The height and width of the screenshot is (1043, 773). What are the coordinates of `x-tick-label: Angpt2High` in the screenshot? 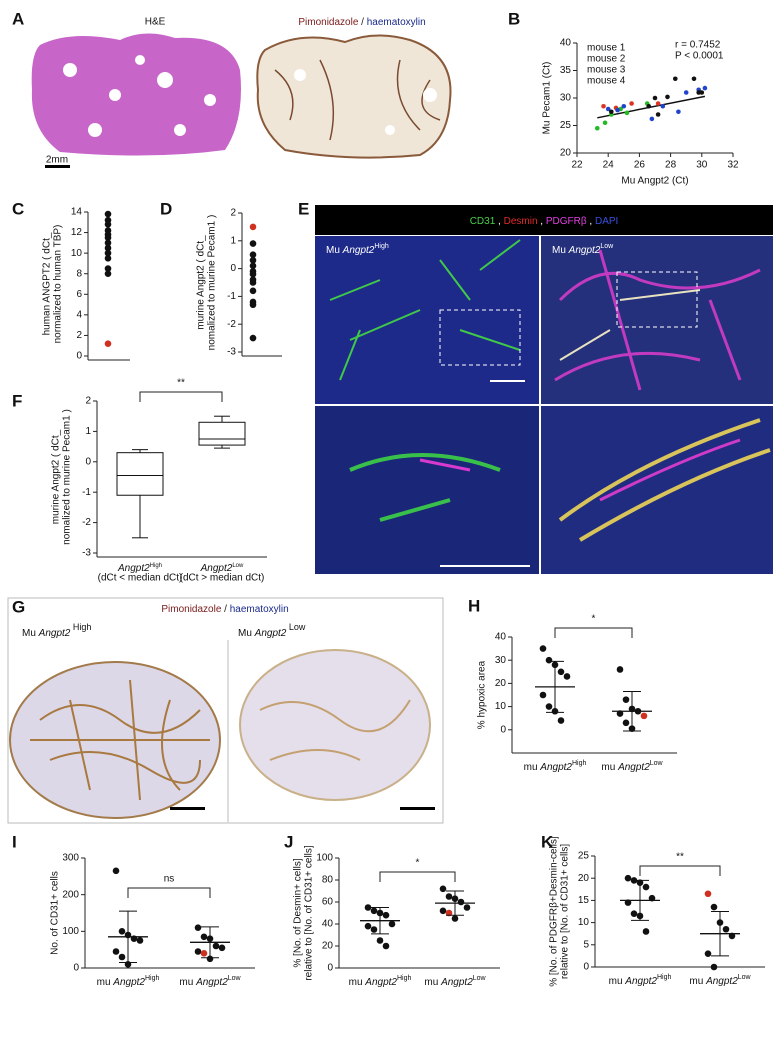 It's located at (139, 568).